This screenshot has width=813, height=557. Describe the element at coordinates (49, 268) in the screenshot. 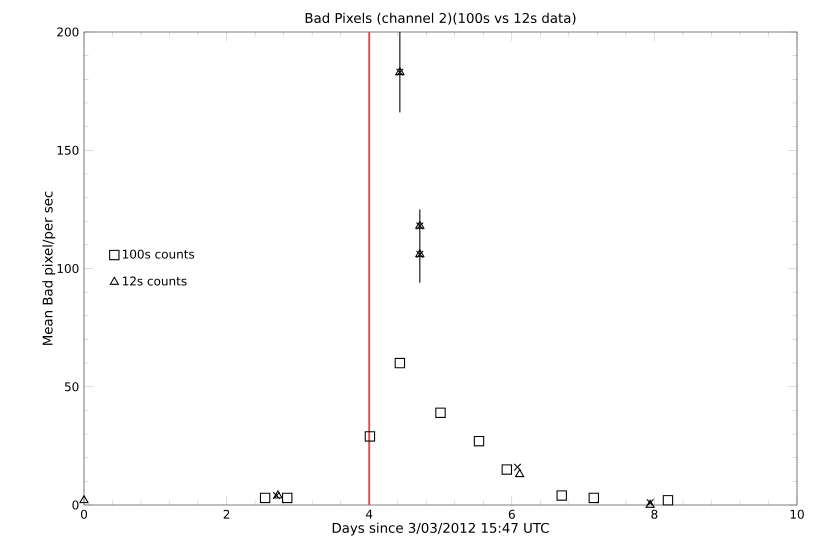

I see `y-axis-title: Mean Bad pixel/per sec` at that location.